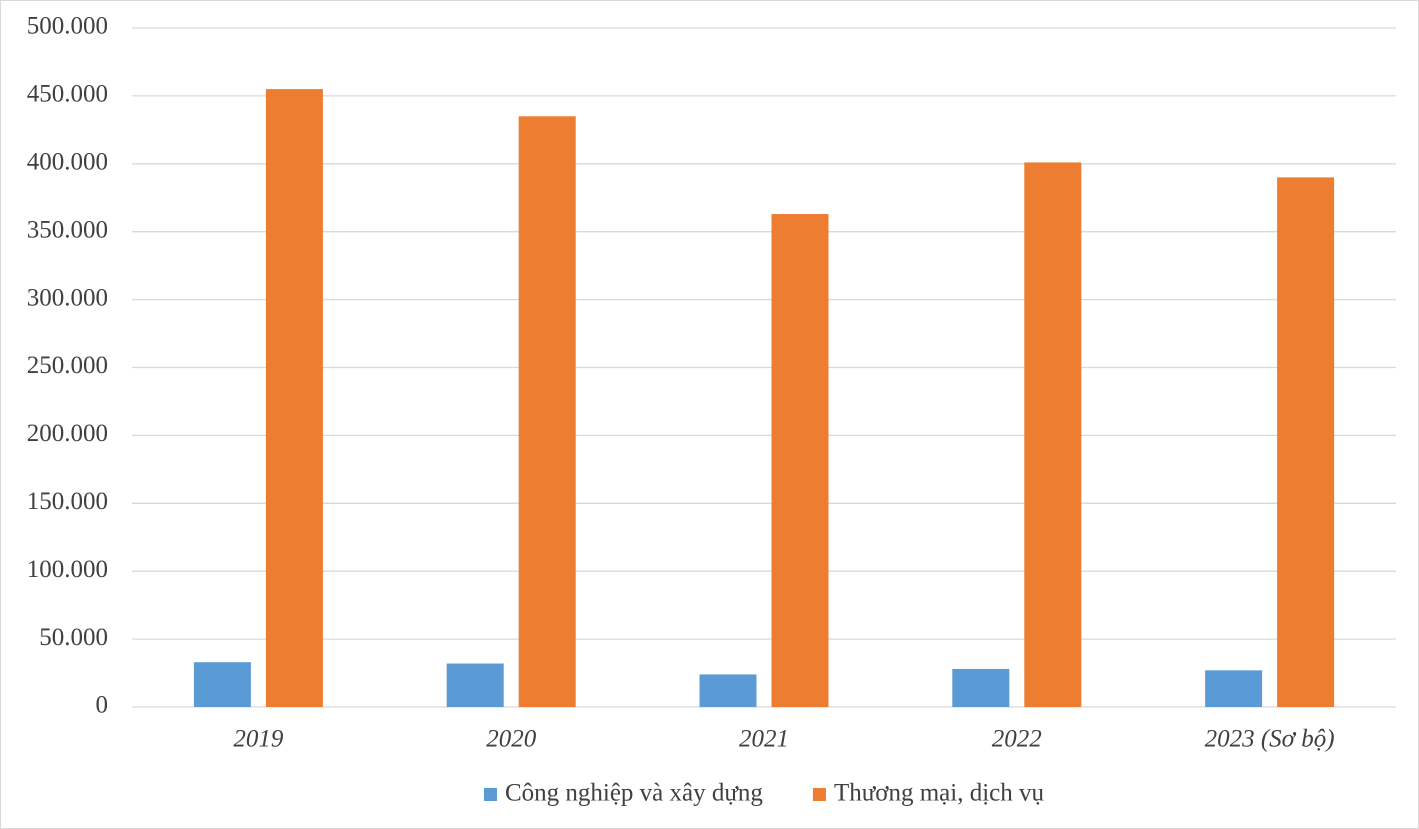 Image resolution: width=1419 pixels, height=829 pixels. Describe the element at coordinates (67, 501) in the screenshot. I see `y-tick-label: 150.000` at that location.